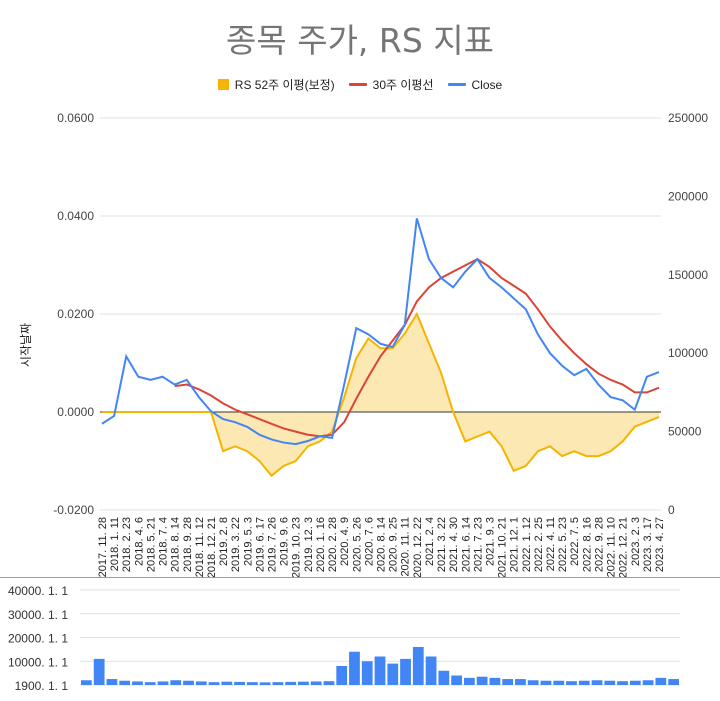 This screenshot has width=720, height=701. What do you see at coordinates (38, 591) in the screenshot?
I see `bottom-y-tick-label: 40000. 1. 1` at bounding box center [38, 591].